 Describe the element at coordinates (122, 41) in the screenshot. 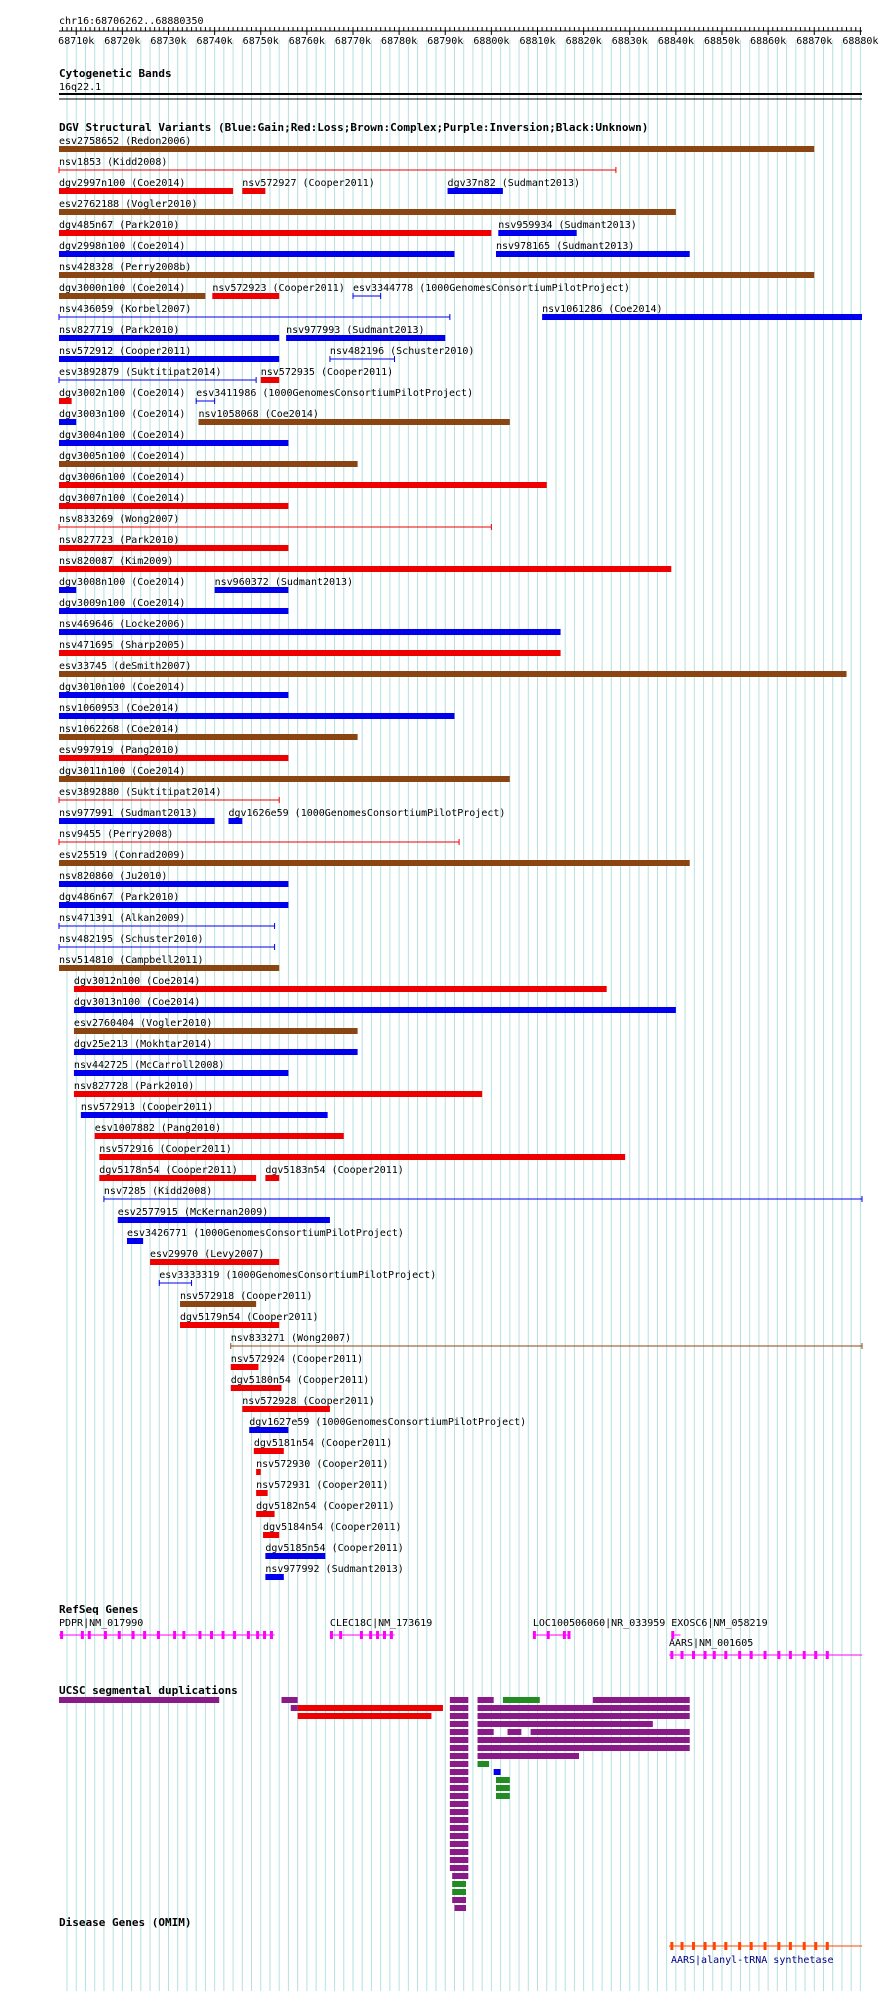

I see `ruler-tick-label: 68720k` at that location.